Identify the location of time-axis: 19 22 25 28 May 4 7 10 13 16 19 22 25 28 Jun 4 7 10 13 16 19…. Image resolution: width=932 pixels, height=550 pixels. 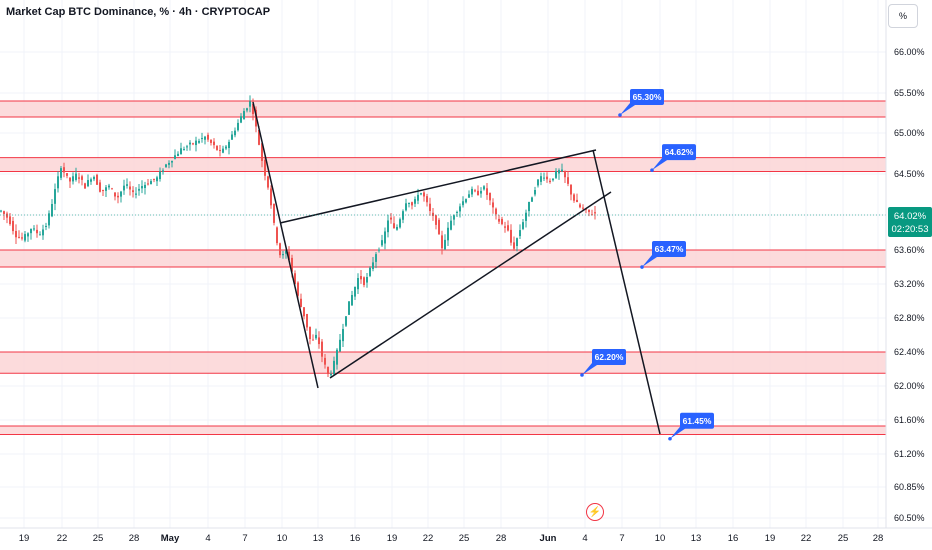
(466, 535).